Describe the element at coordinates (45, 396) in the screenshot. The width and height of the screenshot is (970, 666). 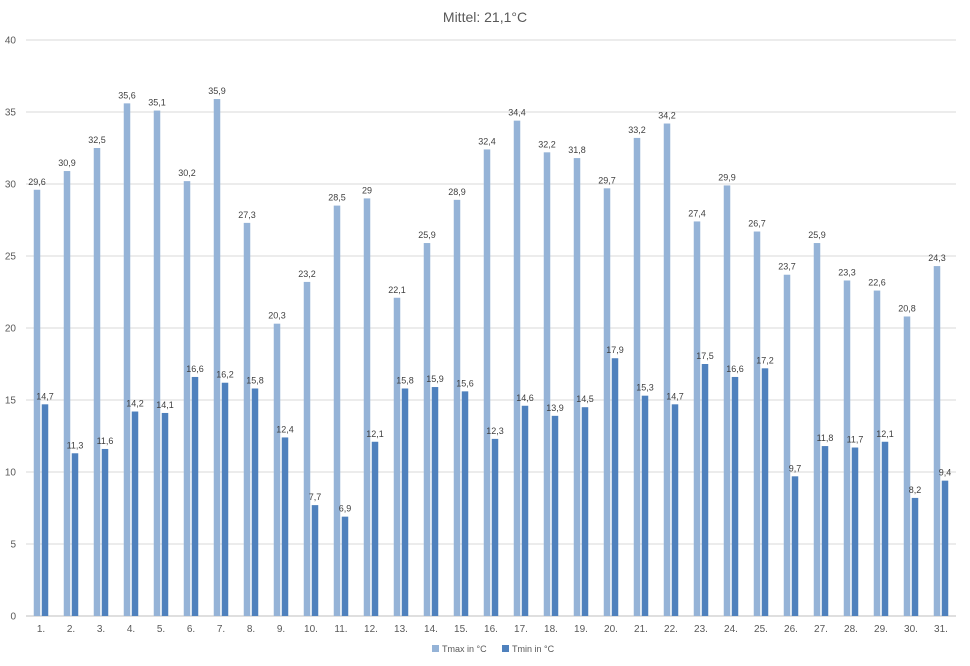
I see `data-label-tmin-1: 14,7` at that location.